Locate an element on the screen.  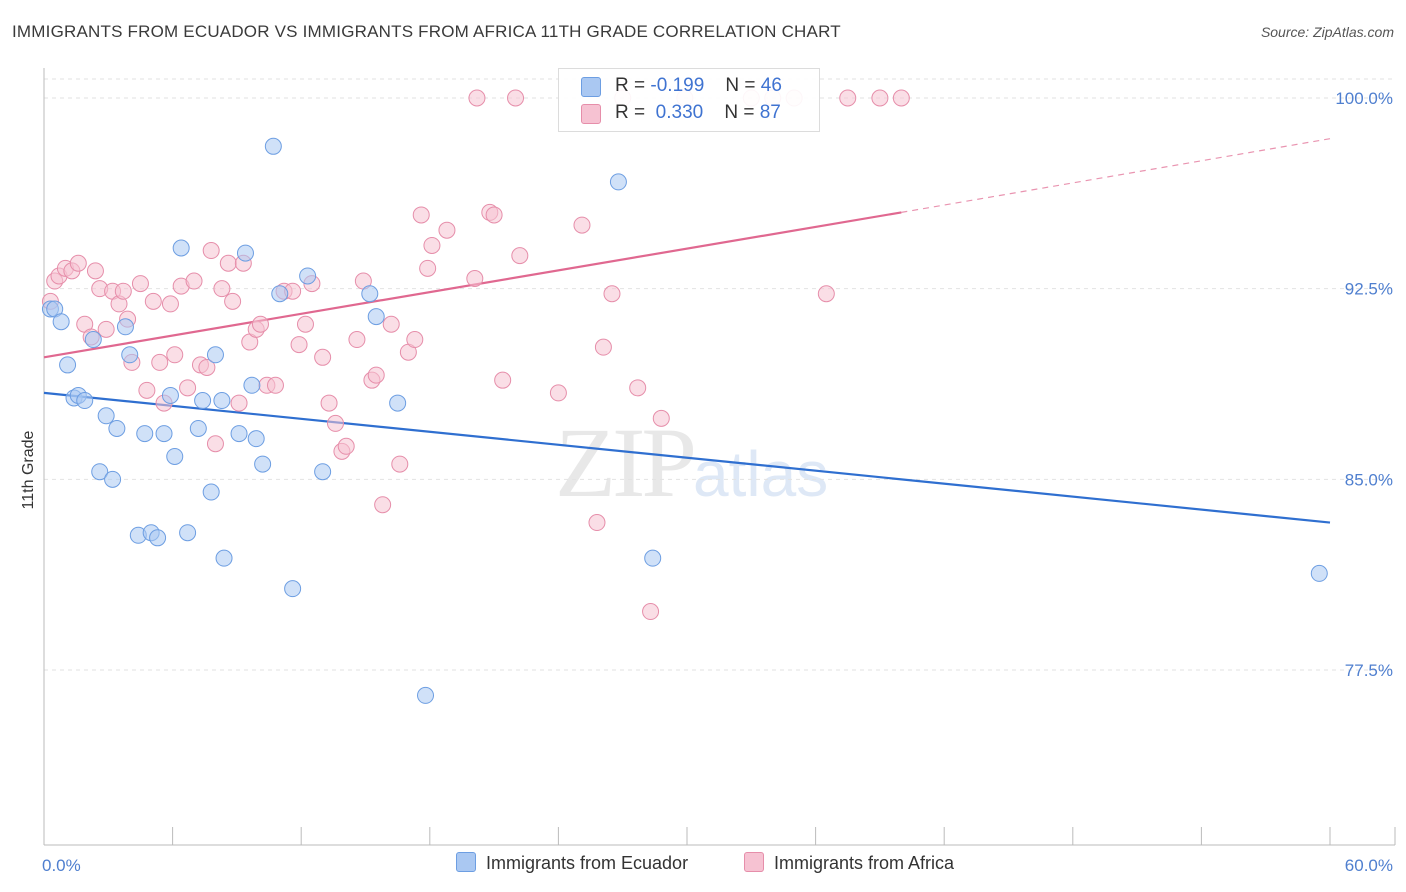
y-tick-label: 100.0% is located at coordinates (1364, 98).